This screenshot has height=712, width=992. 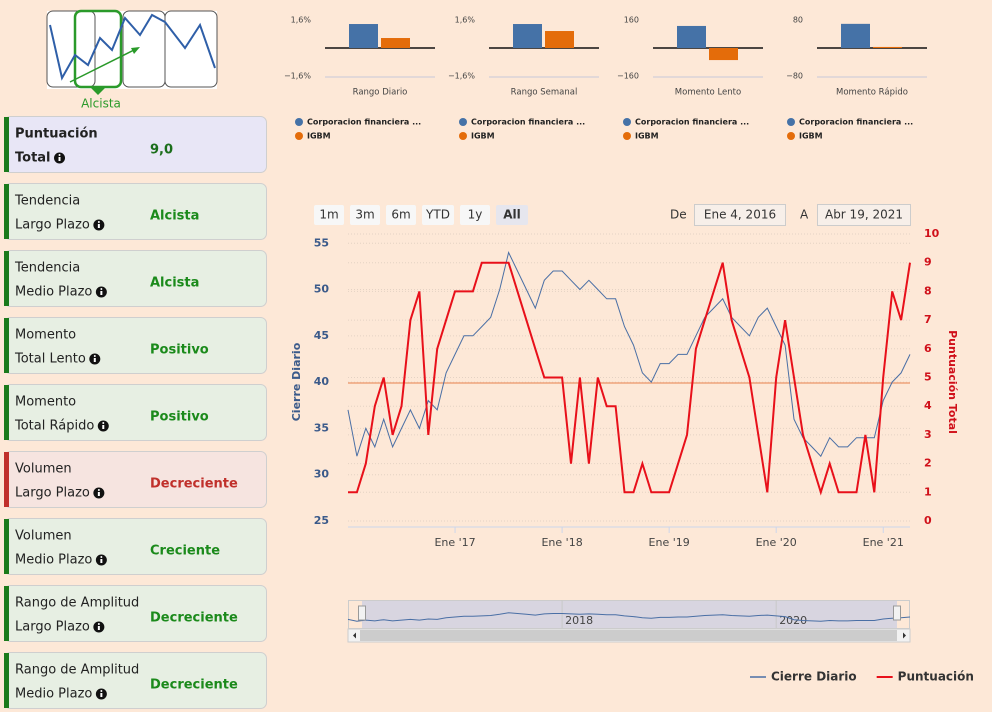 I want to click on range-button: All, so click(x=512, y=215).